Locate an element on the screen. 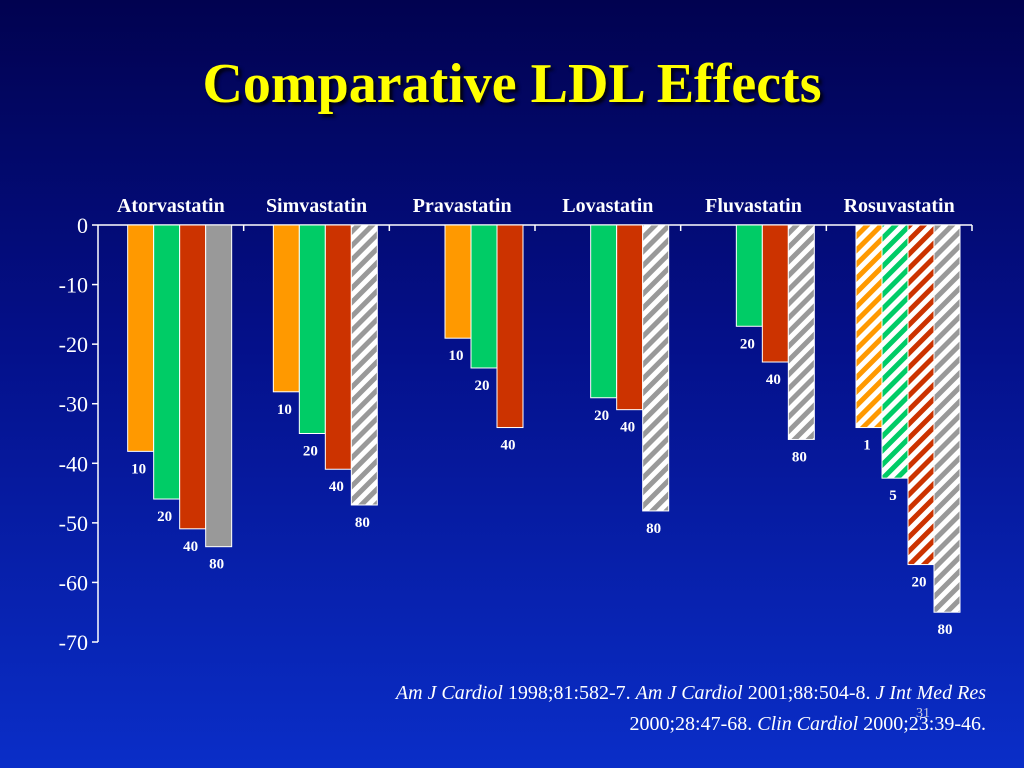 This screenshot has width=1024, height=768. y-tick-label: -40 is located at coordinates (73, 463).